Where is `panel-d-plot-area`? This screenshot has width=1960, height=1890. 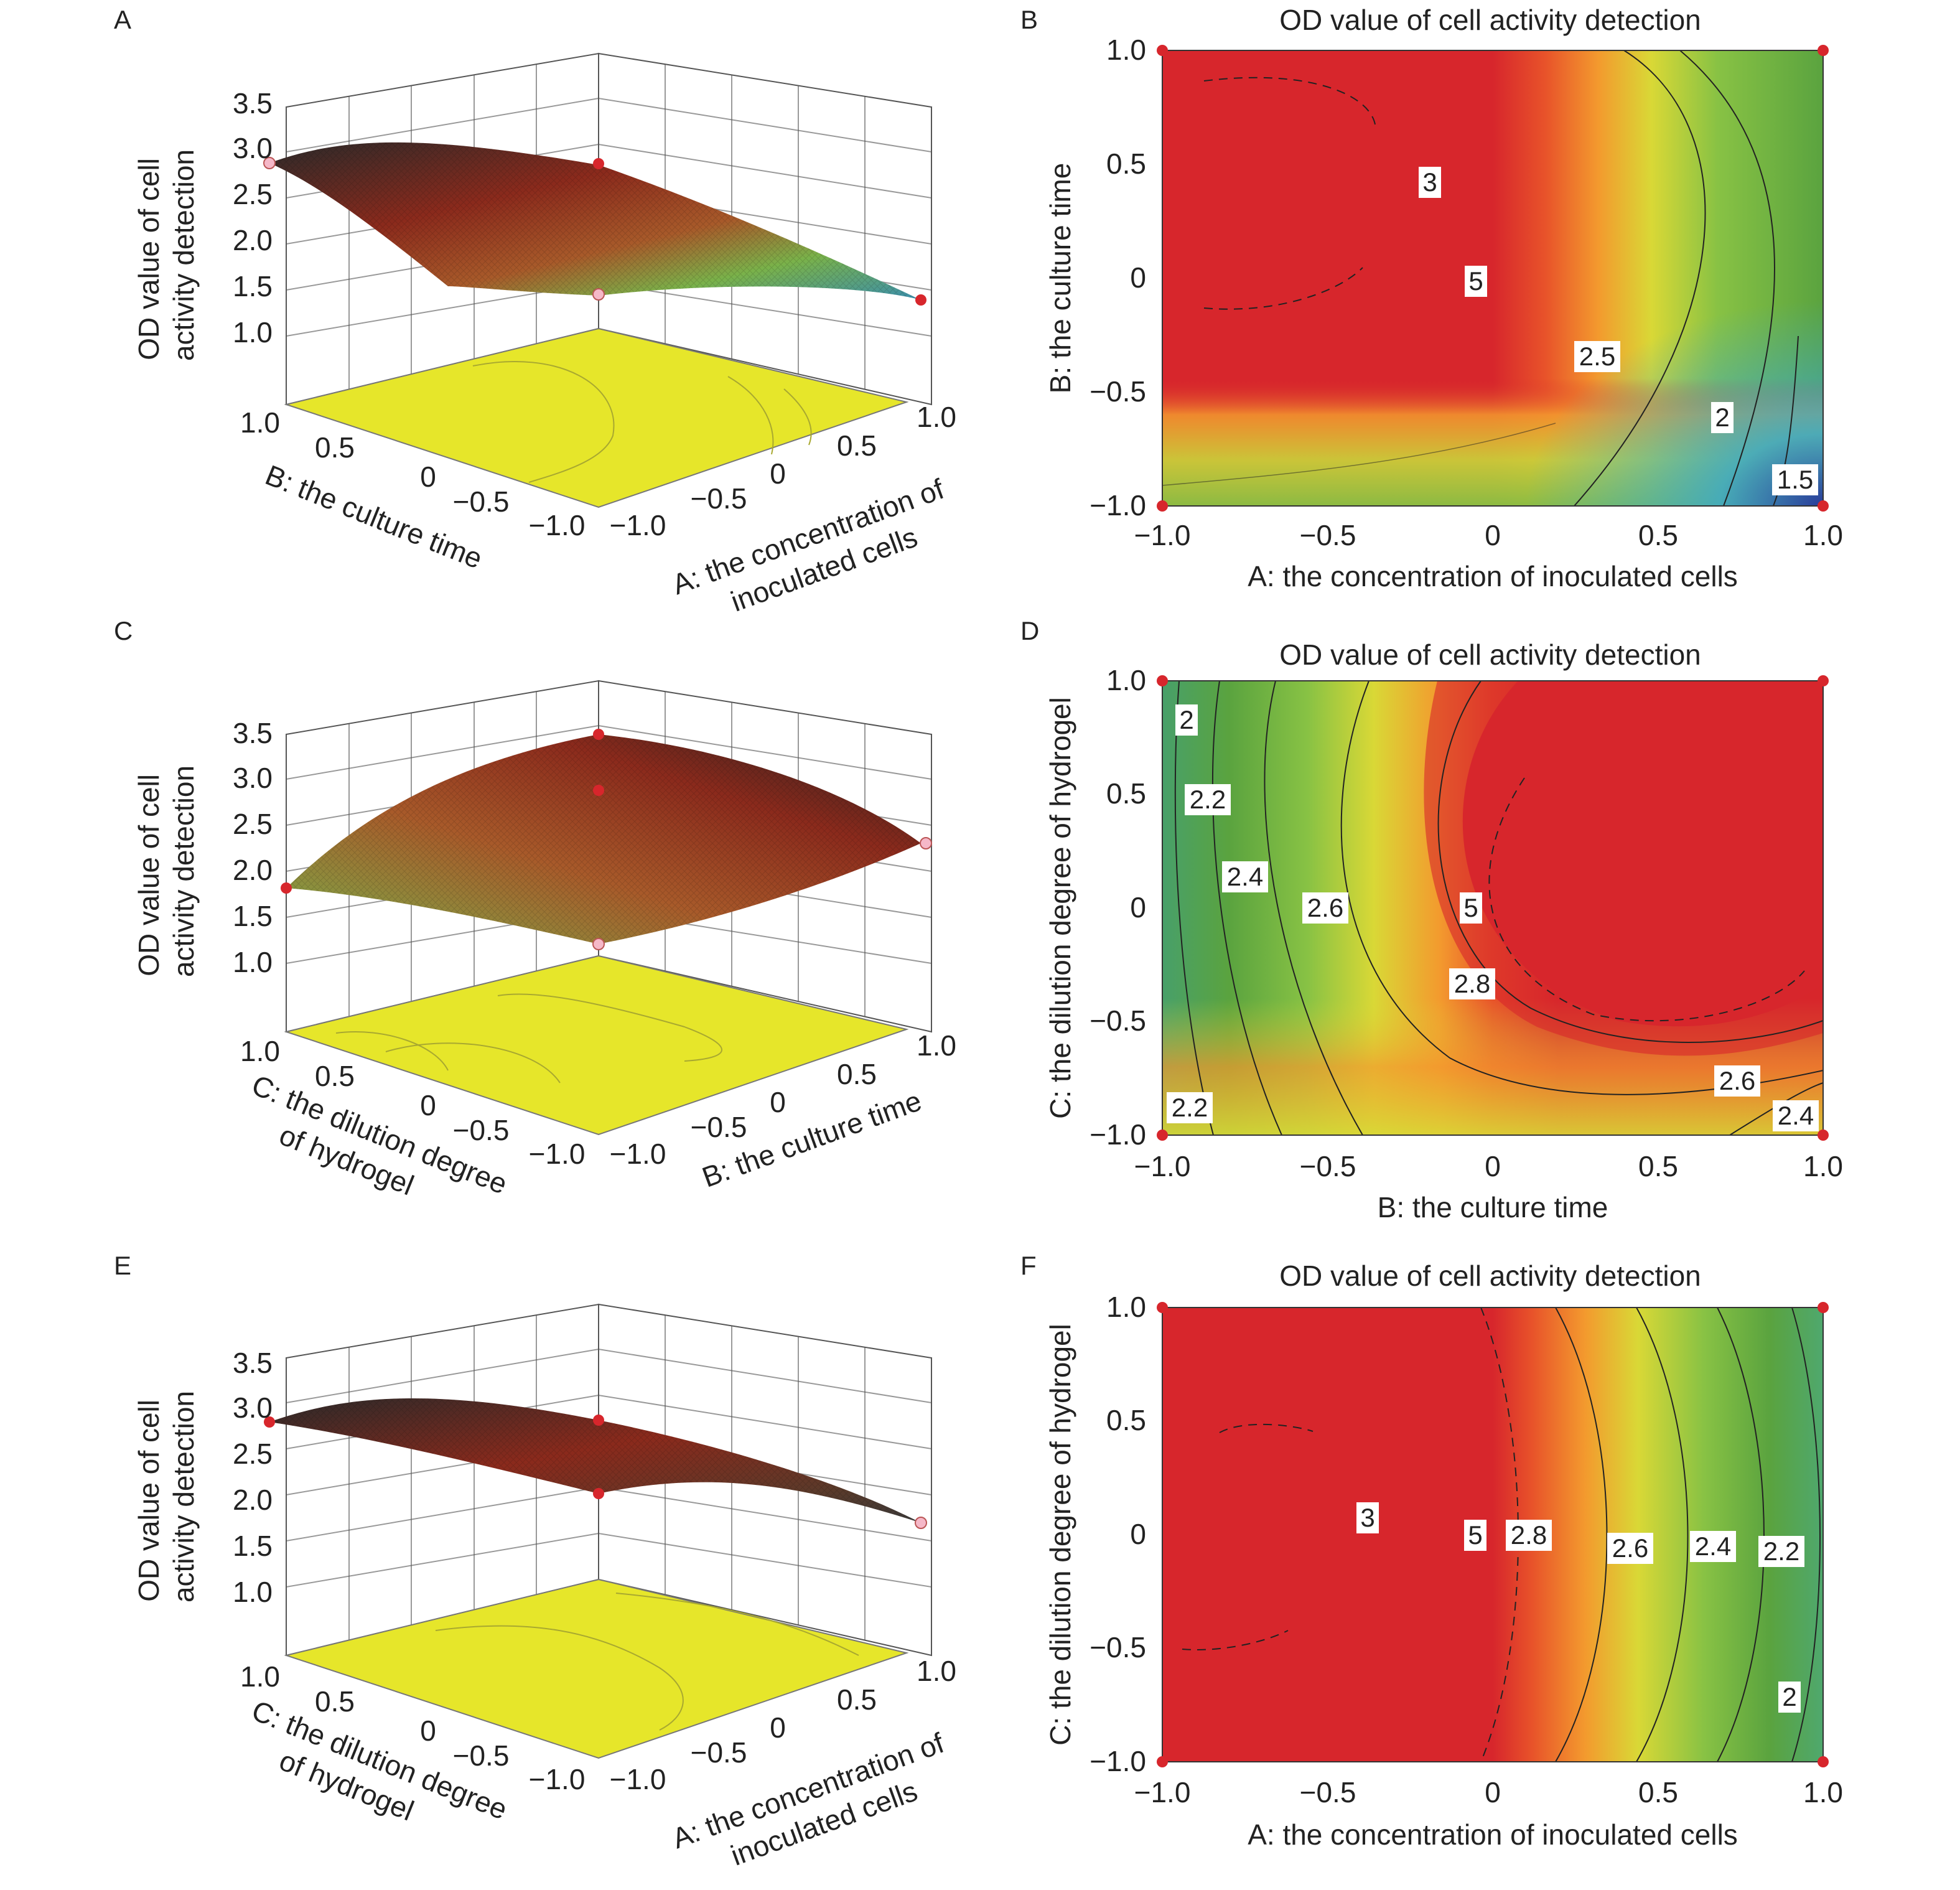
panel-d-plot-area is located at coordinates (1493, 908).